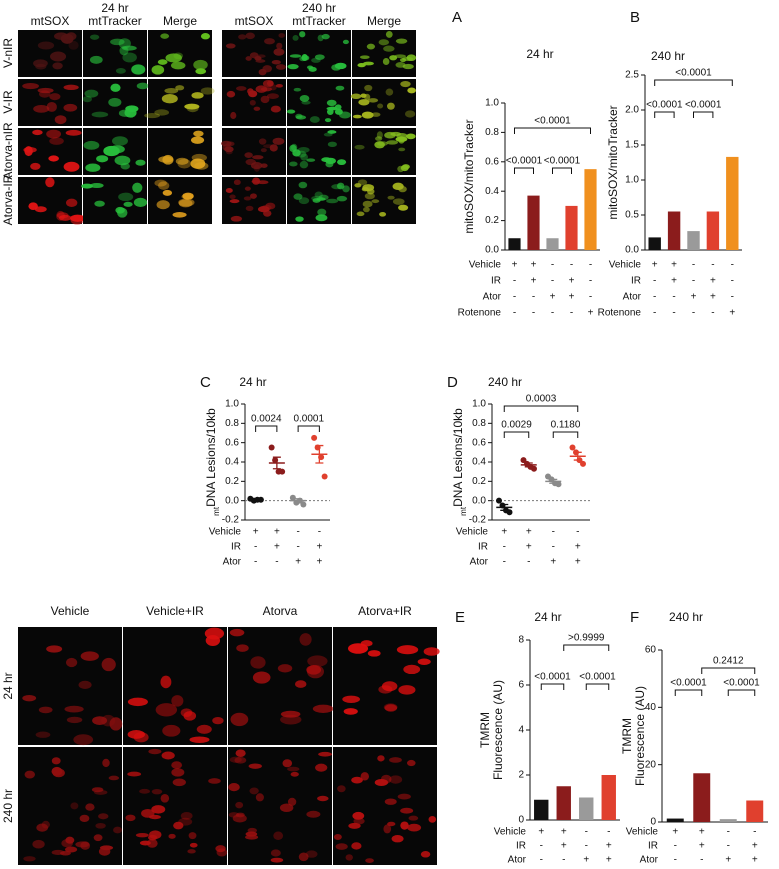 The width and height of the screenshot is (779, 869). I want to click on column-label: mtSOX, so click(50, 21).